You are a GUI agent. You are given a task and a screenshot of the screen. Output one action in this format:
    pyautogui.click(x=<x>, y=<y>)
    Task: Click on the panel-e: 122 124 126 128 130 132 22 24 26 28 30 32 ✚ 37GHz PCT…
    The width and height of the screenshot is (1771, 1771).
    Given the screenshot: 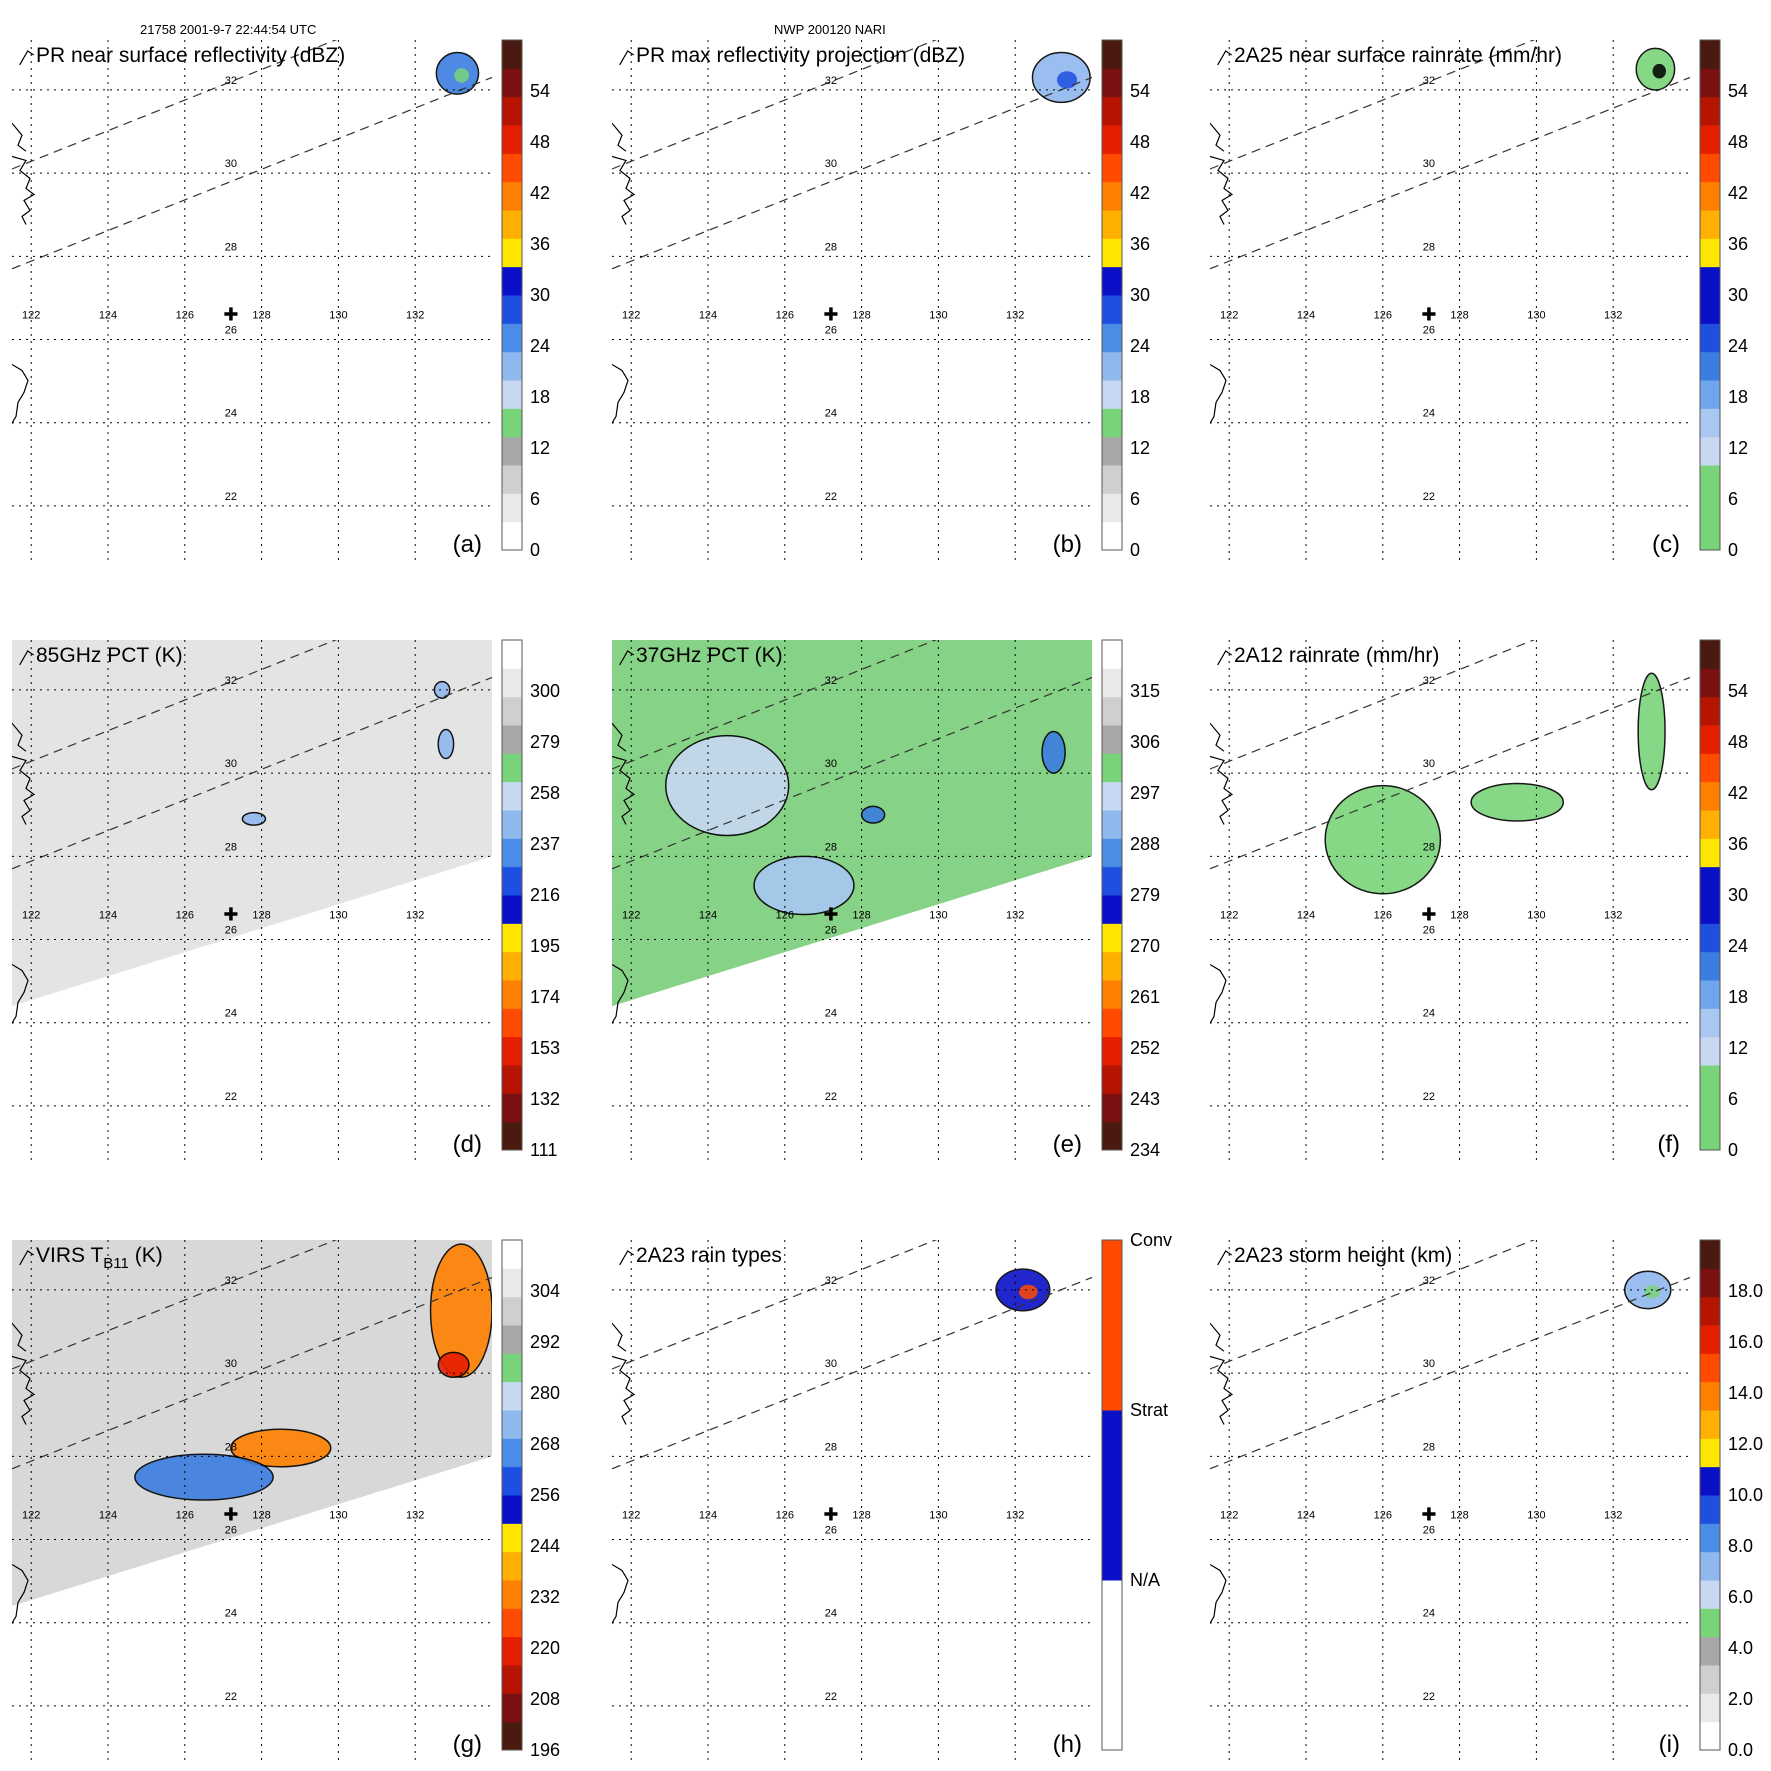 What is the action you would take?
    pyautogui.click(x=886, y=899)
    